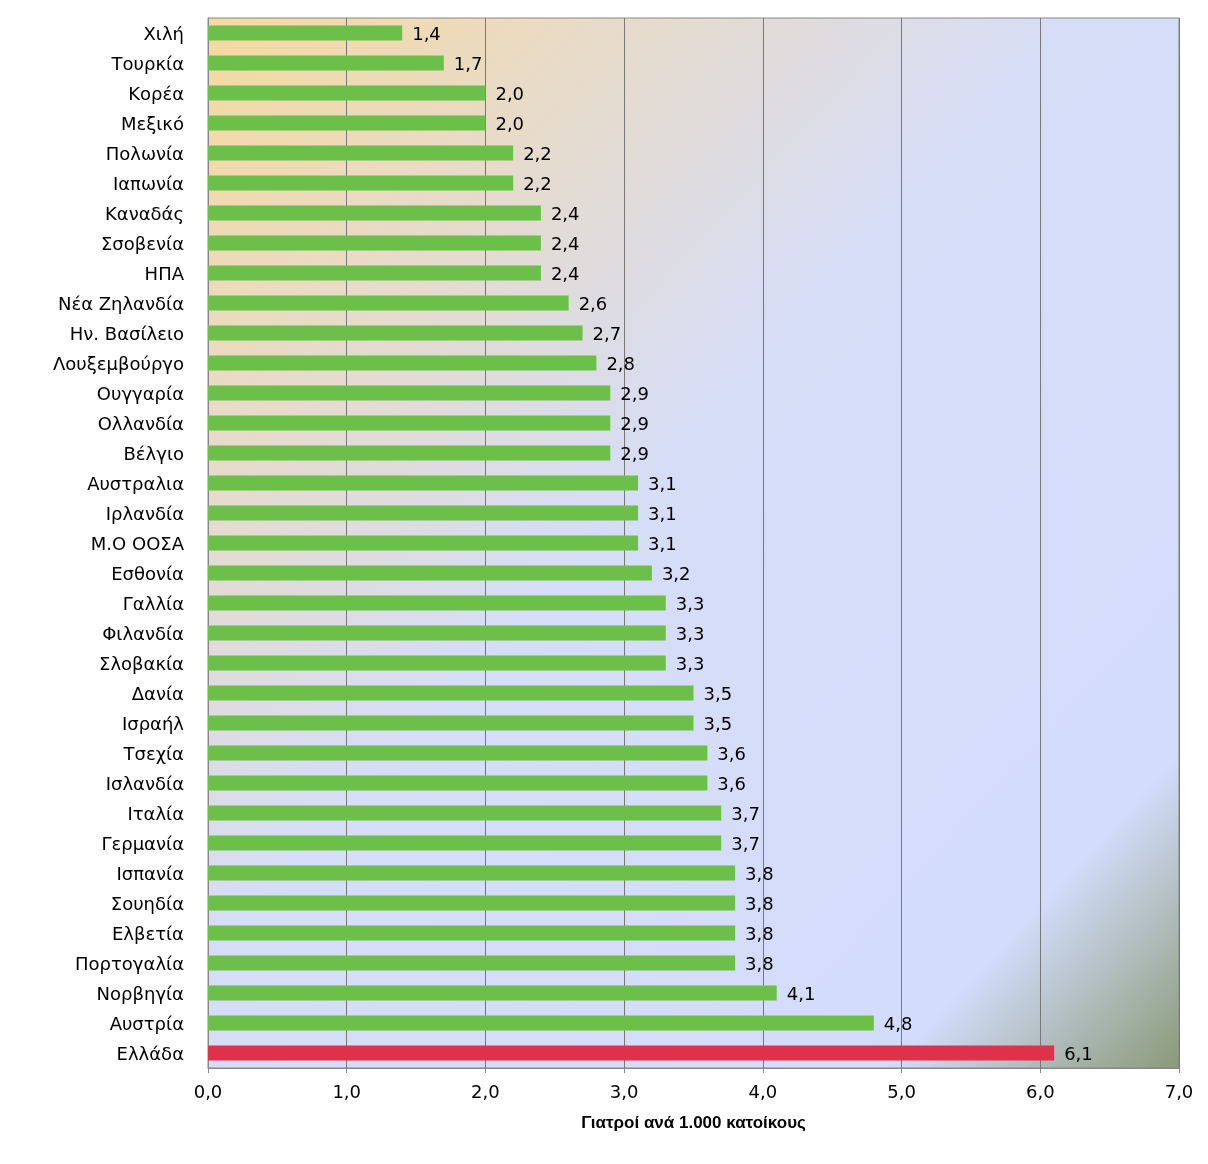  Describe the element at coordinates (593, 303) in the screenshot. I see `data-label: 2,6` at that location.